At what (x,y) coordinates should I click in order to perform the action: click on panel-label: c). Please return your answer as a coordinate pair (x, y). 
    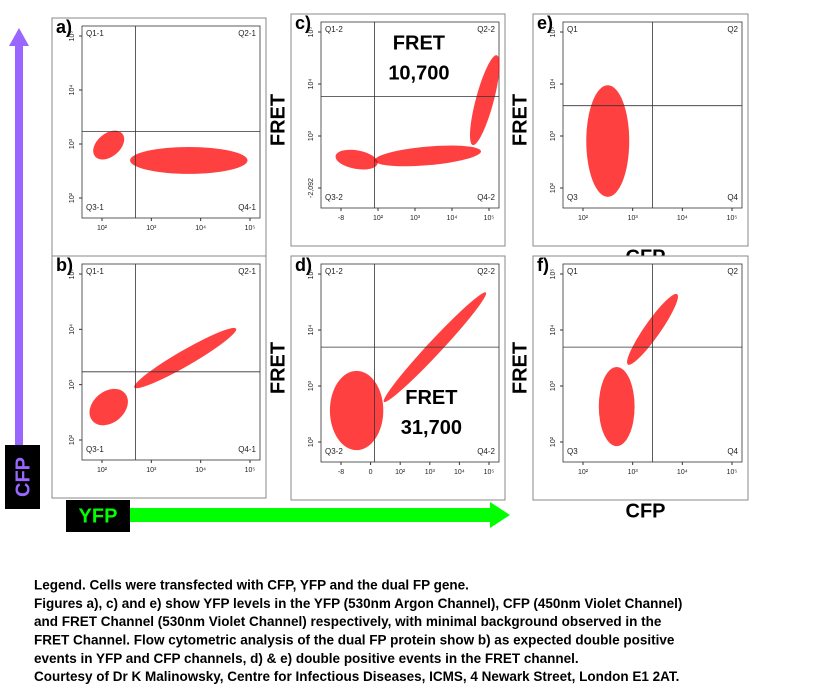
    Looking at the image, I should click on (303, 23).